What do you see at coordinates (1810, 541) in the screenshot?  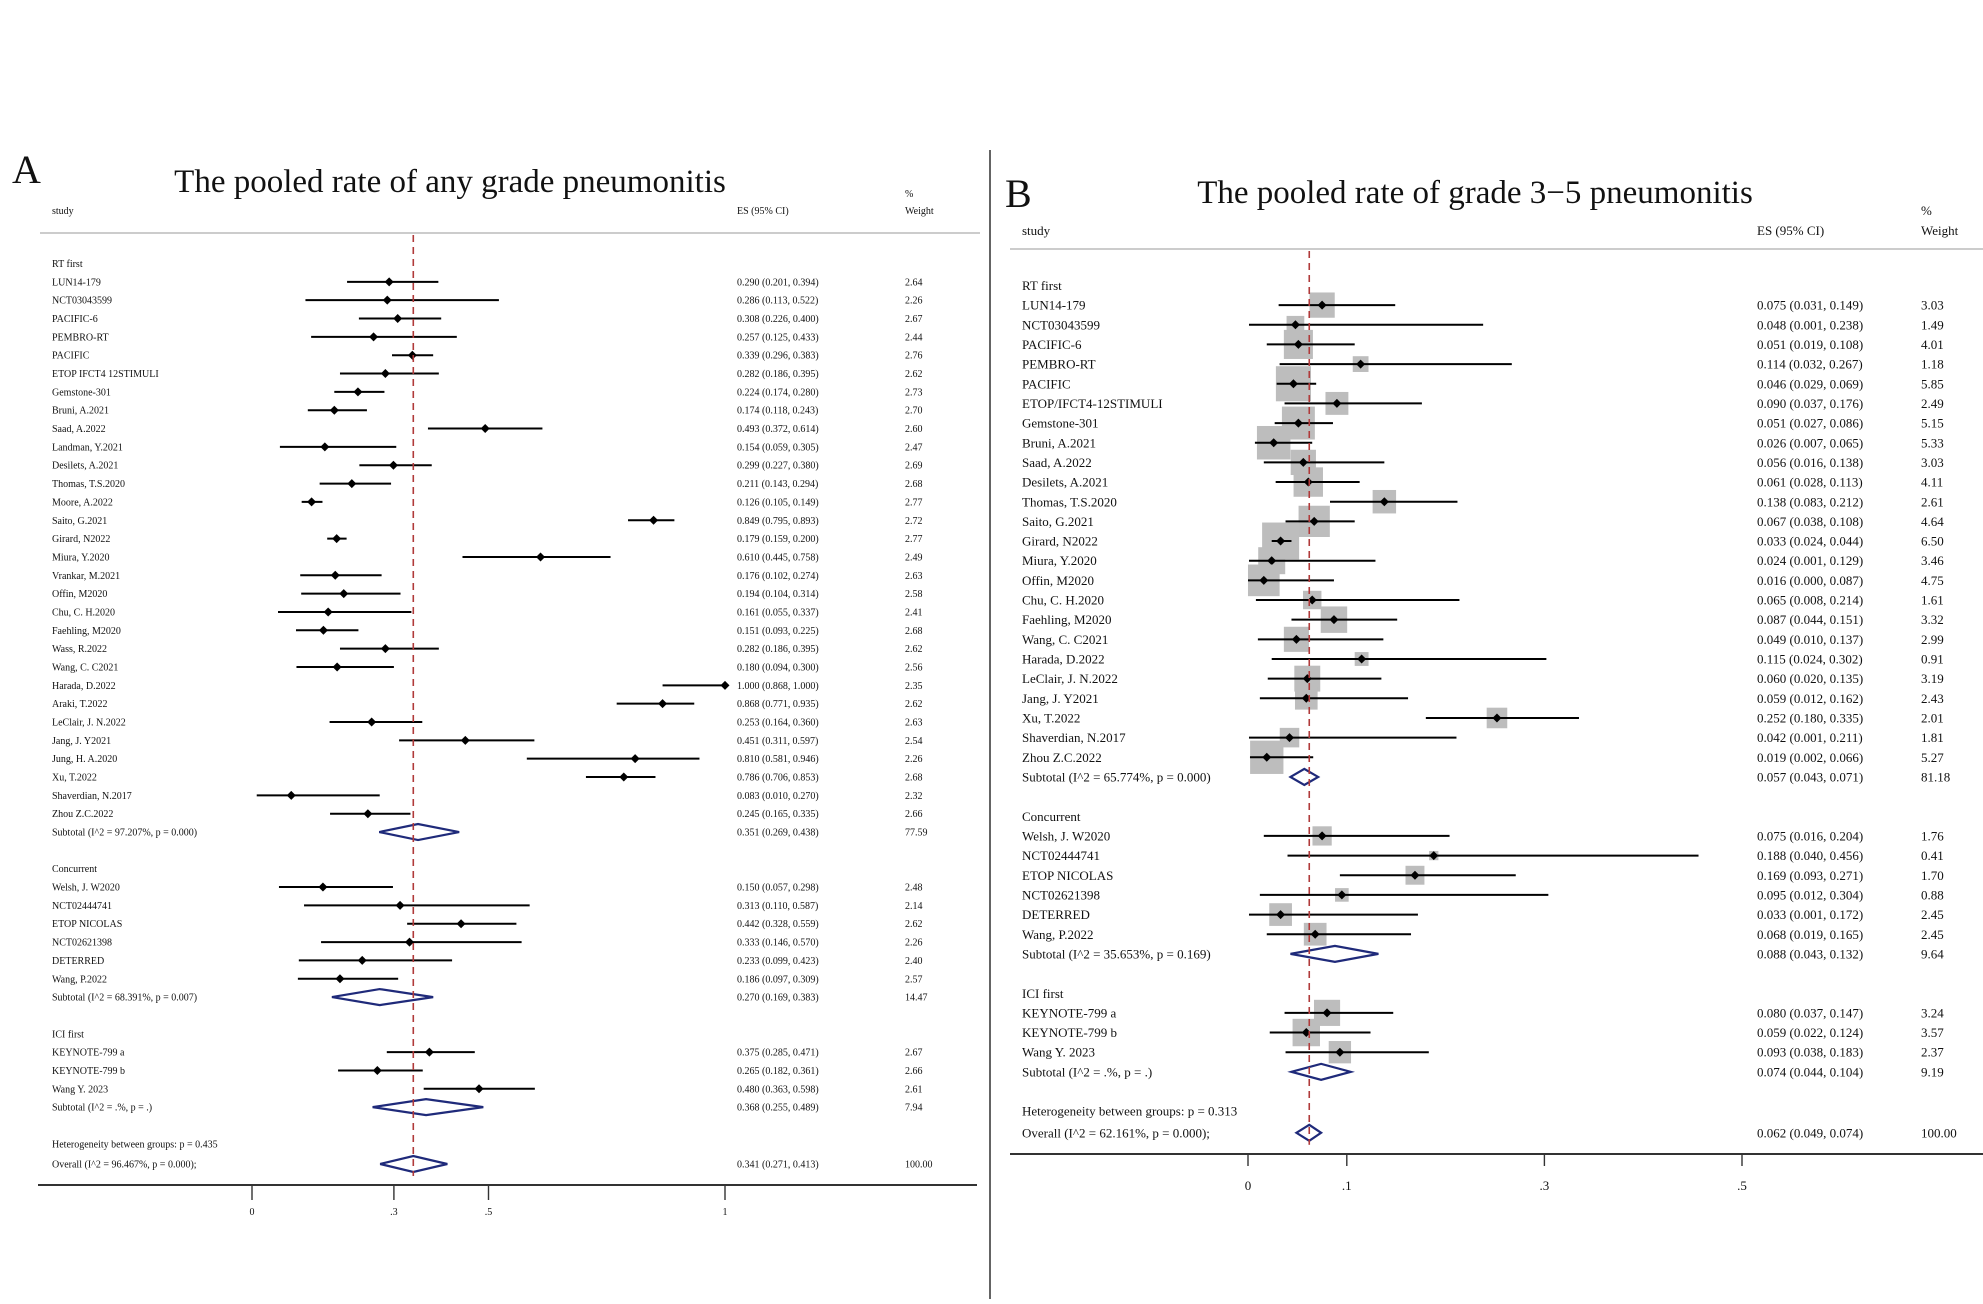 I see `study-es-ci: 0.033 (0.024, 0.044)` at bounding box center [1810, 541].